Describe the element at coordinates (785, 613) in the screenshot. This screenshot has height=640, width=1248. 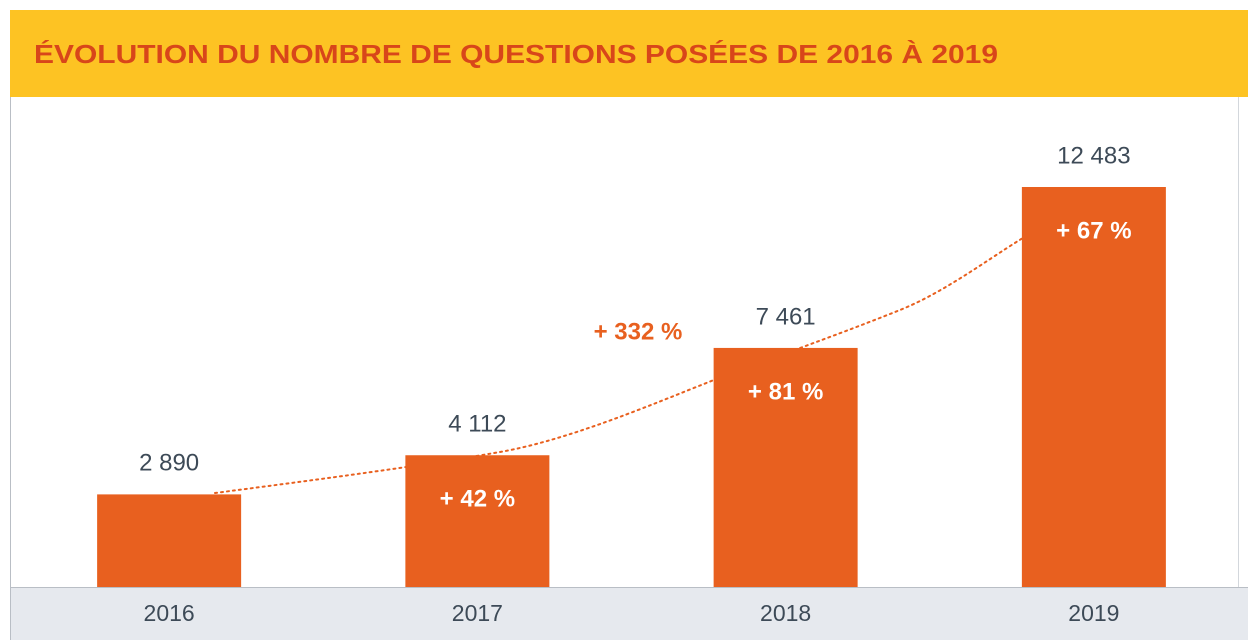
I see `x-tick-label: 2018` at that location.